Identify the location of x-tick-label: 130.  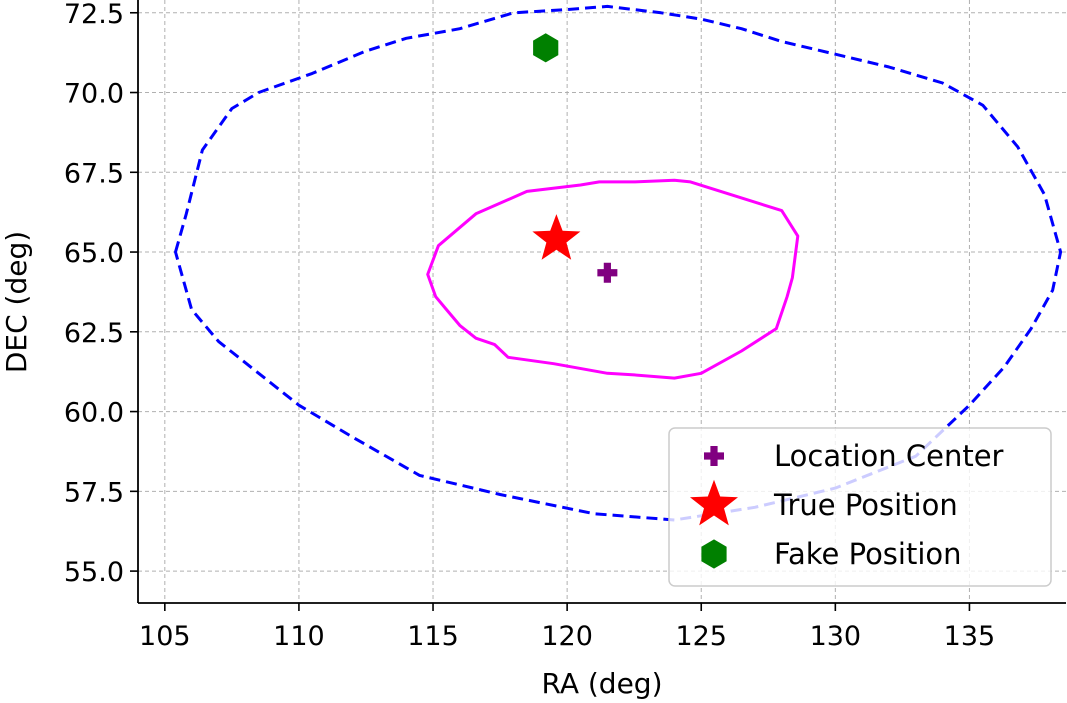
(836, 636).